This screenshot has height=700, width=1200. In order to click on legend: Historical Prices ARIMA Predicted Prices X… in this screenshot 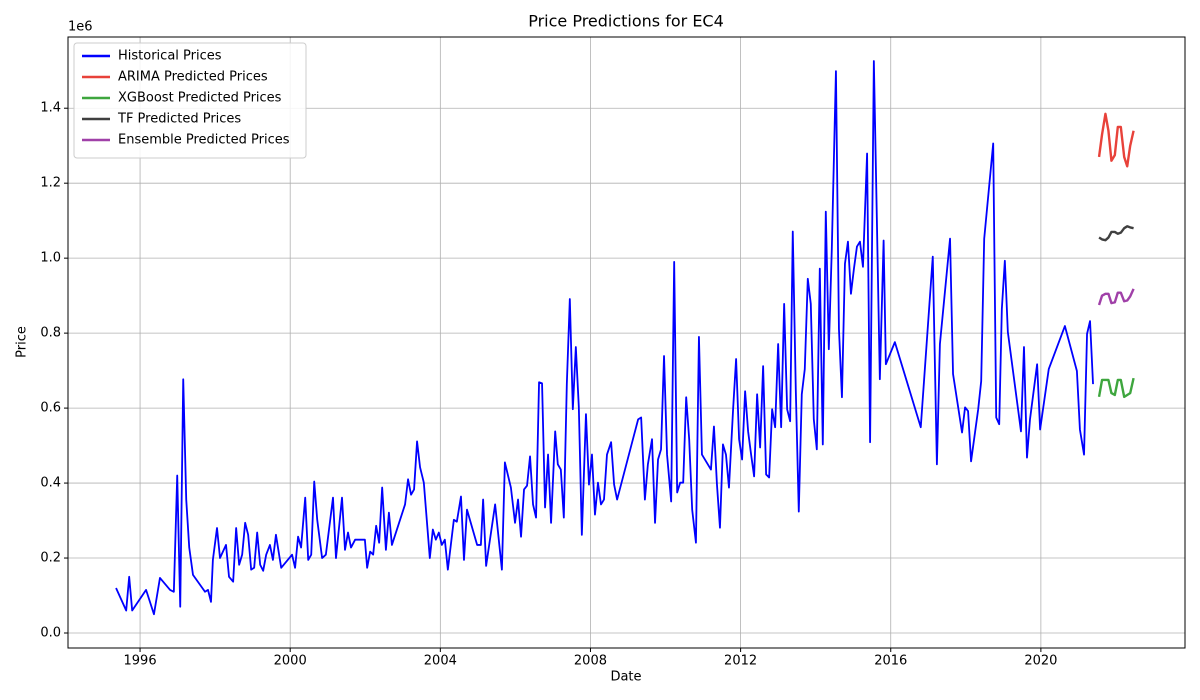, I will do `click(190, 100)`.